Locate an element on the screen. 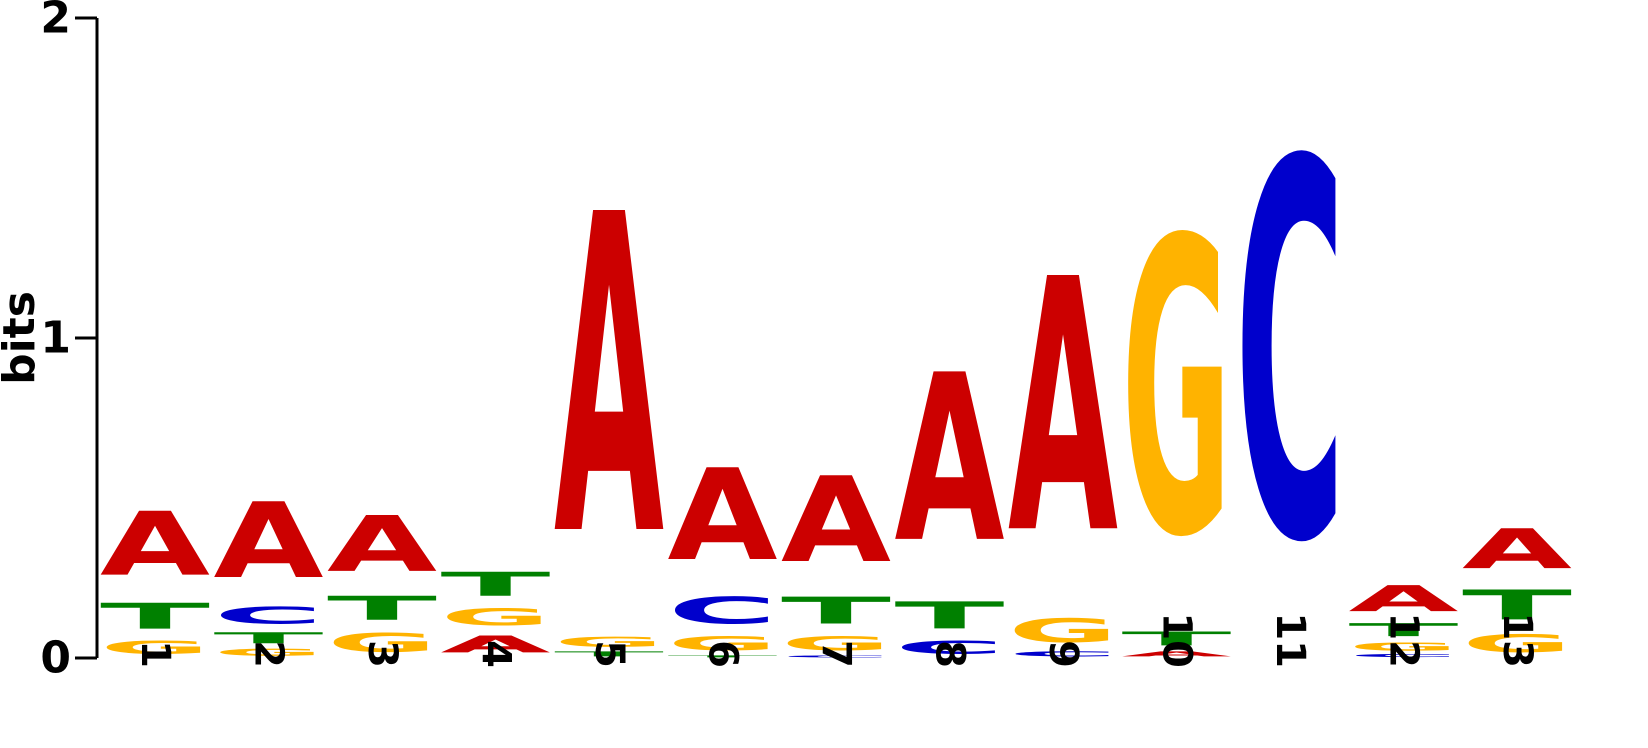 This screenshot has width=1648, height=748. x-tick-label: 5 is located at coordinates (609, 654).